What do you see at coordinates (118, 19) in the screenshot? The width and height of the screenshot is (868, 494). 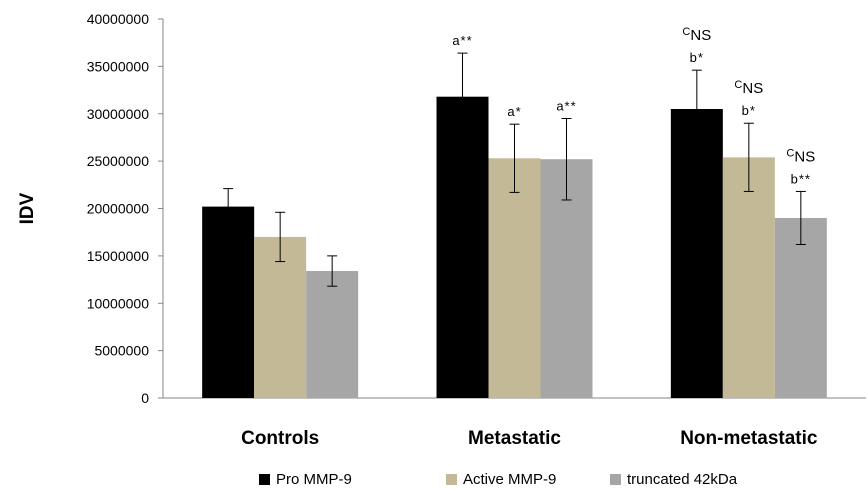 I see `y-tick-label: 40000000` at bounding box center [118, 19].